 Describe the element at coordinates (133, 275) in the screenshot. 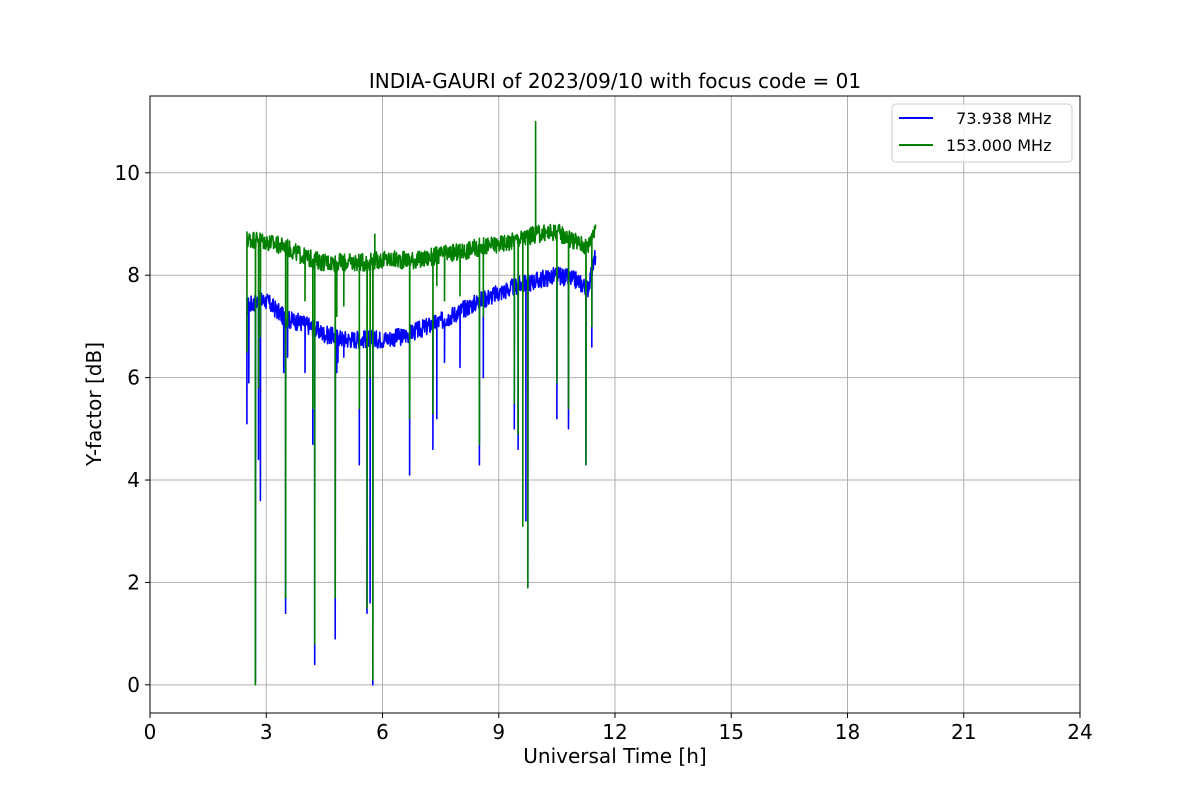

I see `y-tick-label: 8` at that location.